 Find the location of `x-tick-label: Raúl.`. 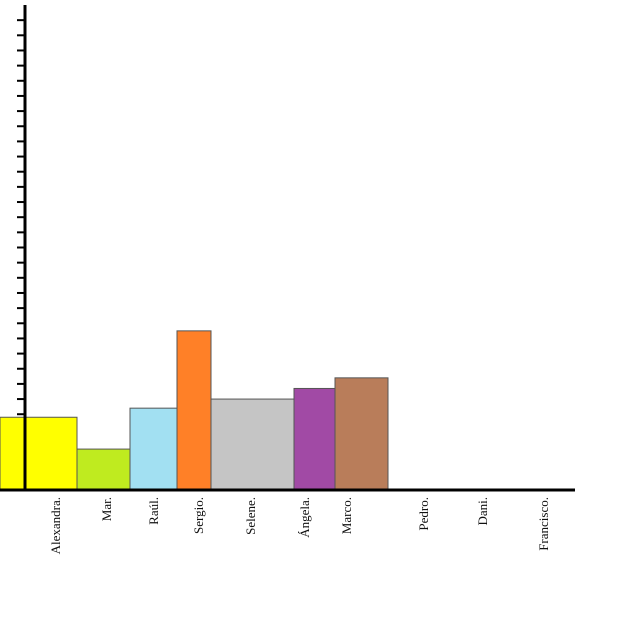

x-tick-label: Raúl. is located at coordinates (153, 511).